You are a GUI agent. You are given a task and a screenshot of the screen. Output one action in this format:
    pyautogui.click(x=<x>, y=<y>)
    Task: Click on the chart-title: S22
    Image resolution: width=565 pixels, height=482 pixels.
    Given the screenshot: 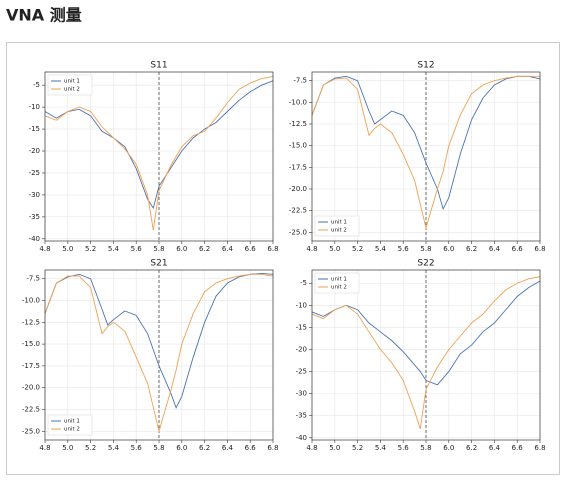 What is the action you would take?
    pyautogui.click(x=425, y=264)
    